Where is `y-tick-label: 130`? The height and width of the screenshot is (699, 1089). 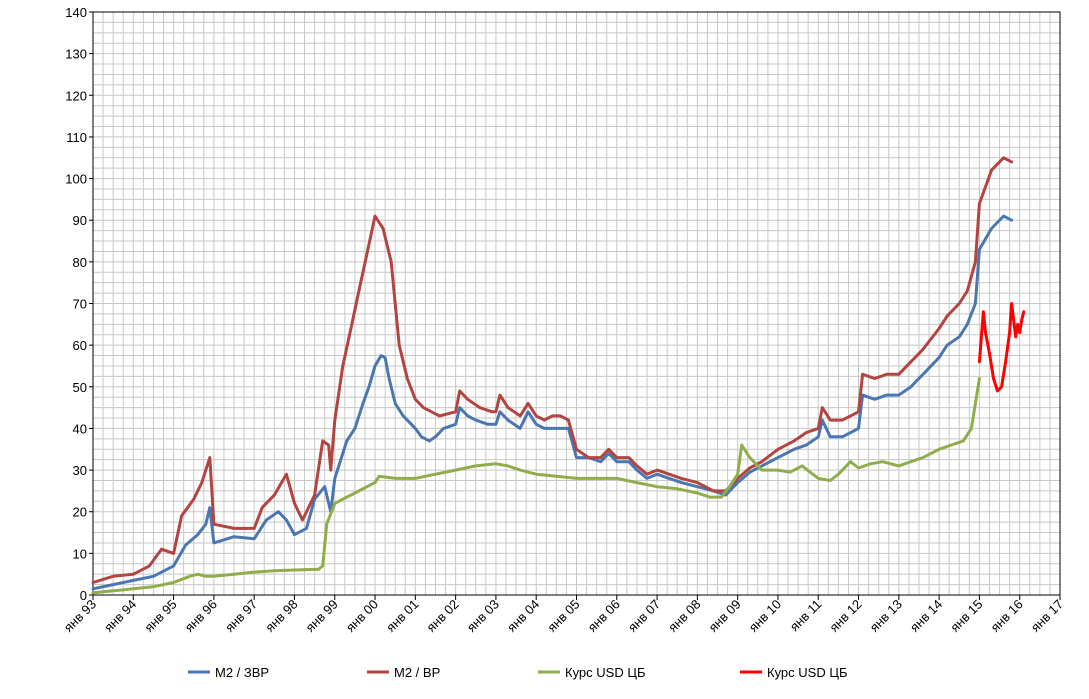
y-tick-label: 130 is located at coordinates (76, 54).